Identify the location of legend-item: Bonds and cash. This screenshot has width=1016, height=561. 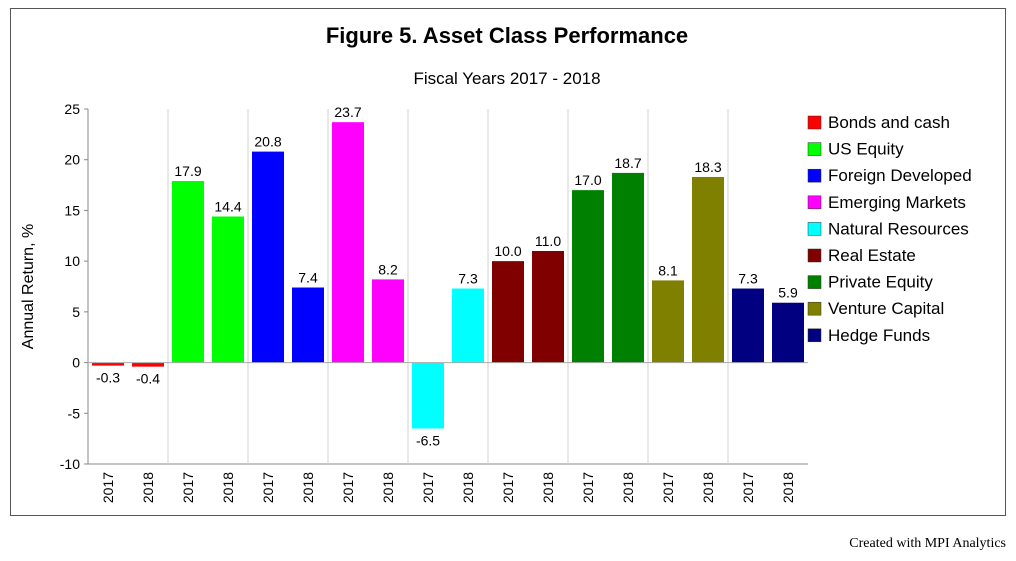
(878, 122).